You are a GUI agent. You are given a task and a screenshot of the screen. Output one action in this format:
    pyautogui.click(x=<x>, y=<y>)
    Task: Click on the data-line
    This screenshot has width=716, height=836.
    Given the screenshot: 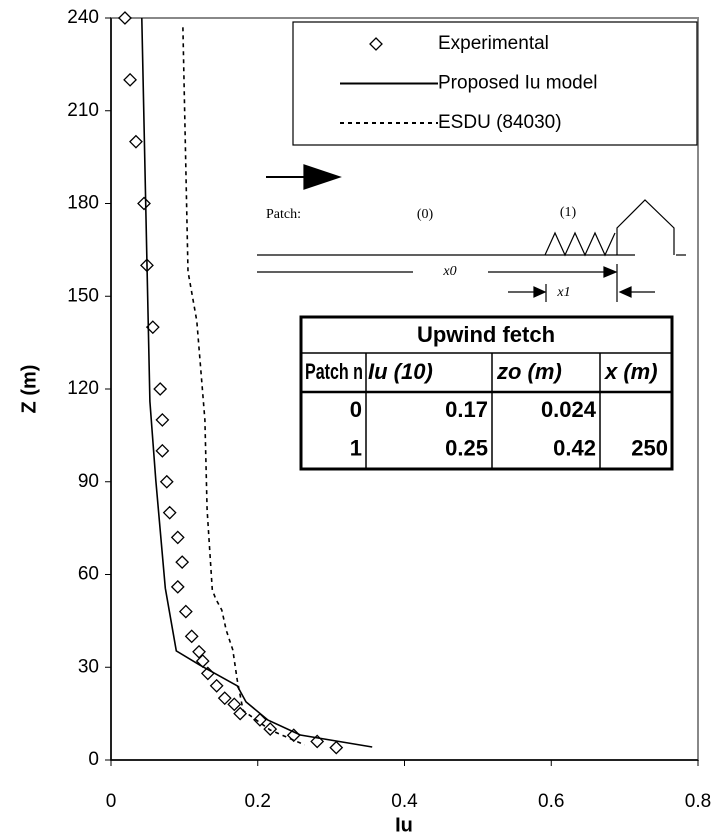 What is the action you would take?
    pyautogui.click(x=244, y=386)
    